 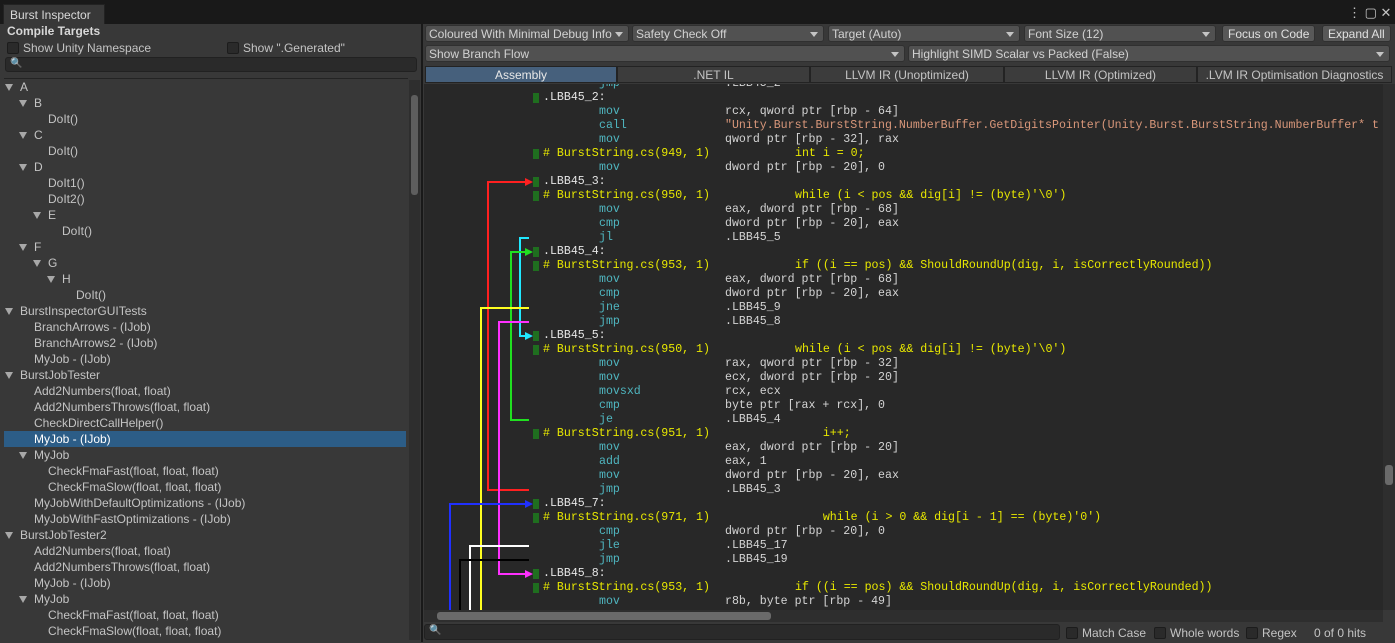 I want to click on view-tab: Assembly, so click(x=521, y=74).